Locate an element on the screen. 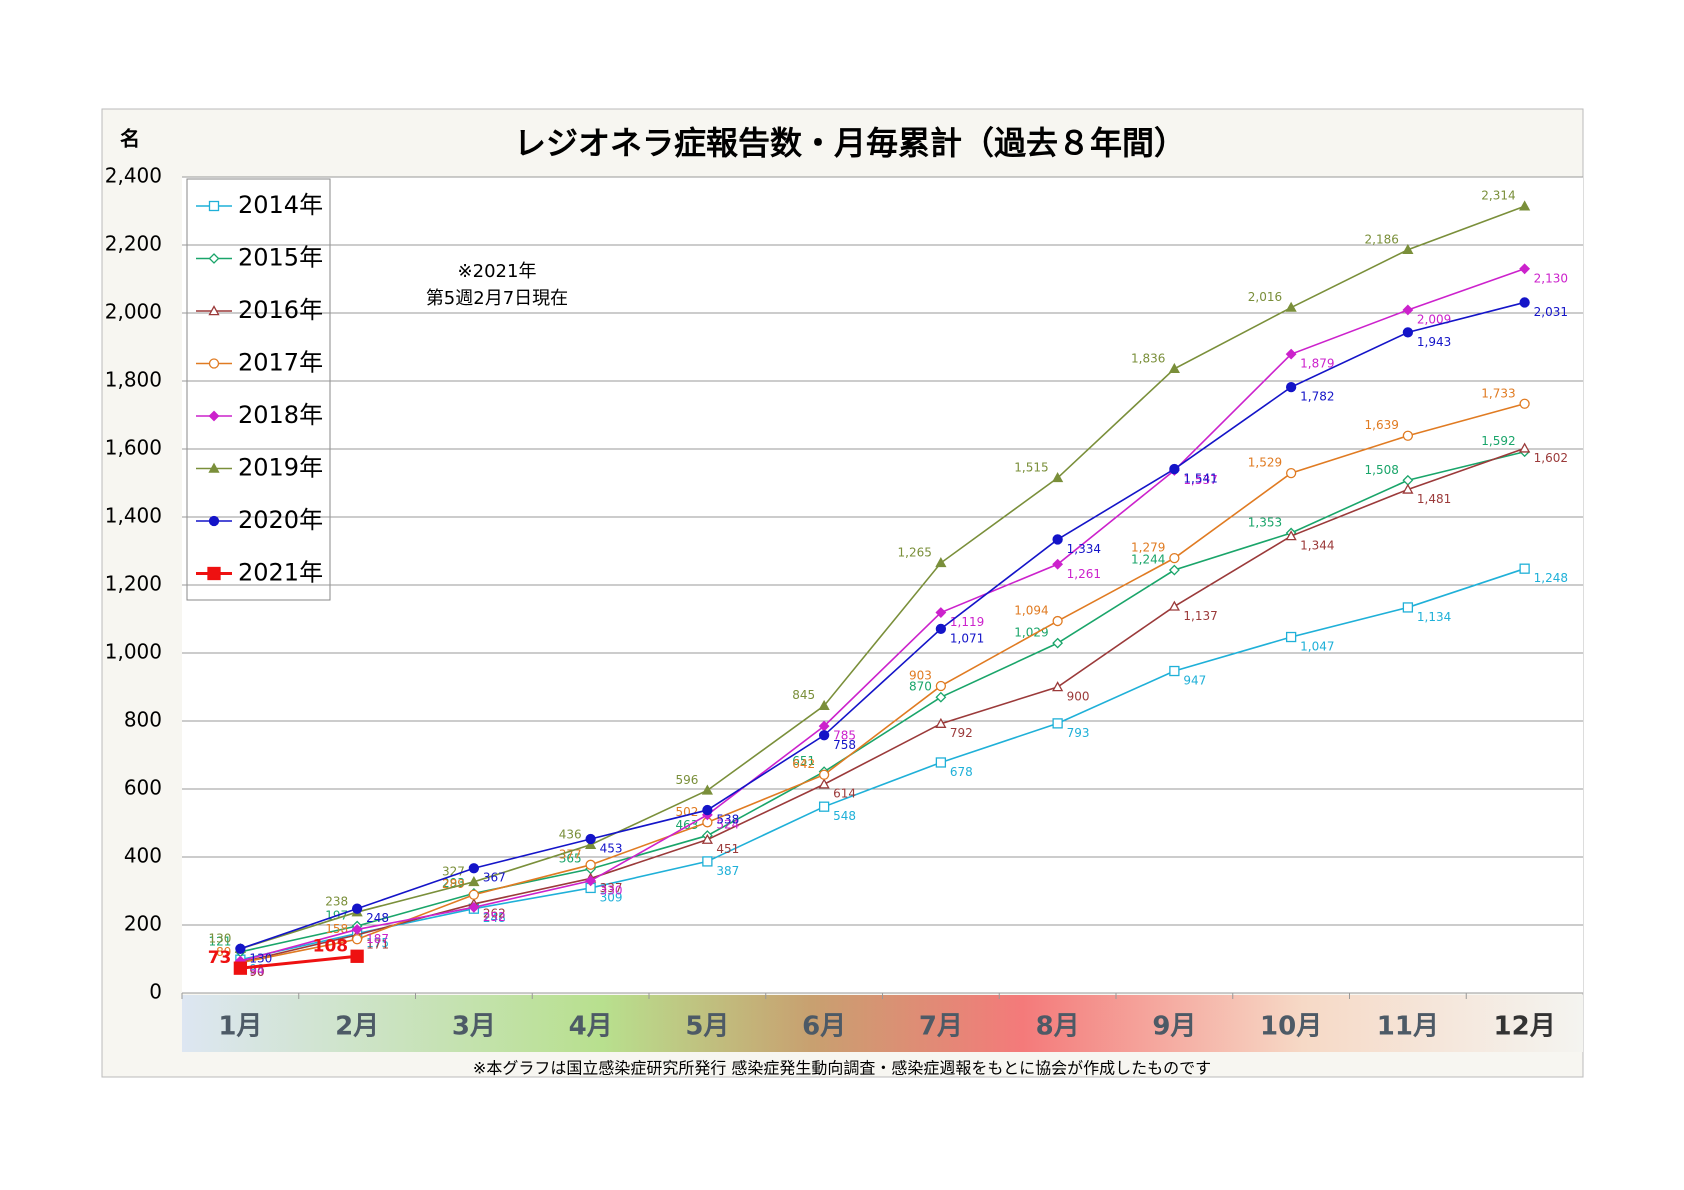 The image size is (1684, 1190). data-label: 89 is located at coordinates (223, 952).